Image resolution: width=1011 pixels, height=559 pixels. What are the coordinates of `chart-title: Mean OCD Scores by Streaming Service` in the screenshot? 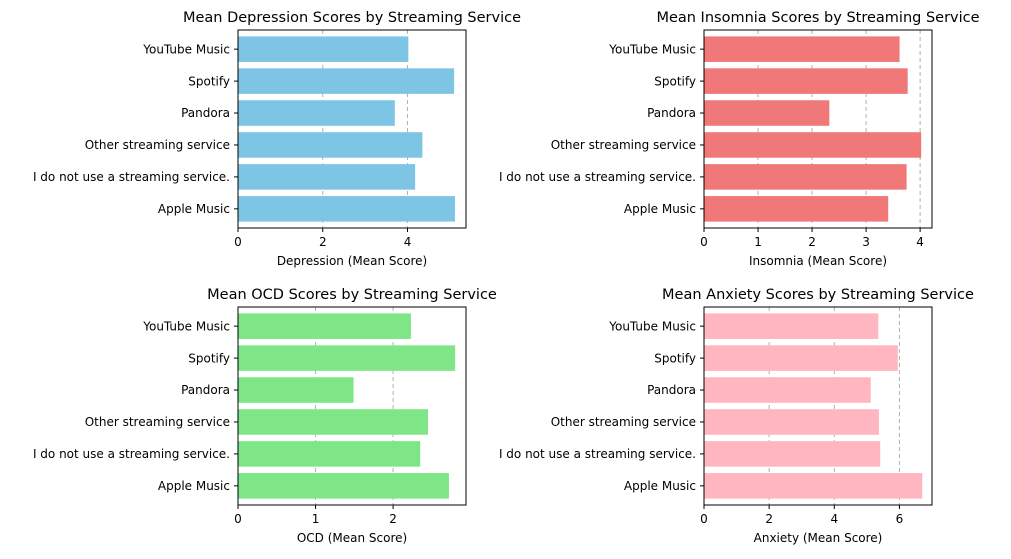 It's located at (352, 295).